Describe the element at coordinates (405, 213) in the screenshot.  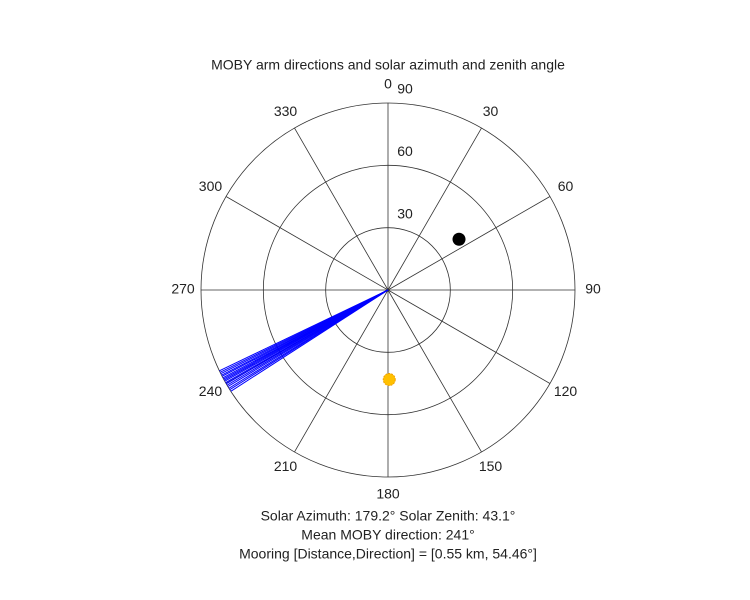
I see `r-tick-label: 30` at that location.